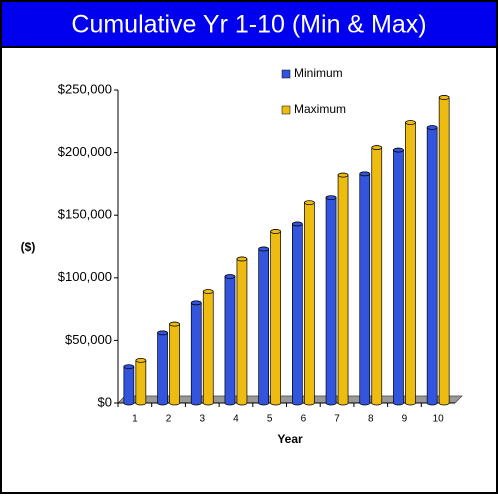 Image resolution: width=498 pixels, height=499 pixels. What do you see at coordinates (405, 419) in the screenshot?
I see `x-tick-label: 9` at bounding box center [405, 419].